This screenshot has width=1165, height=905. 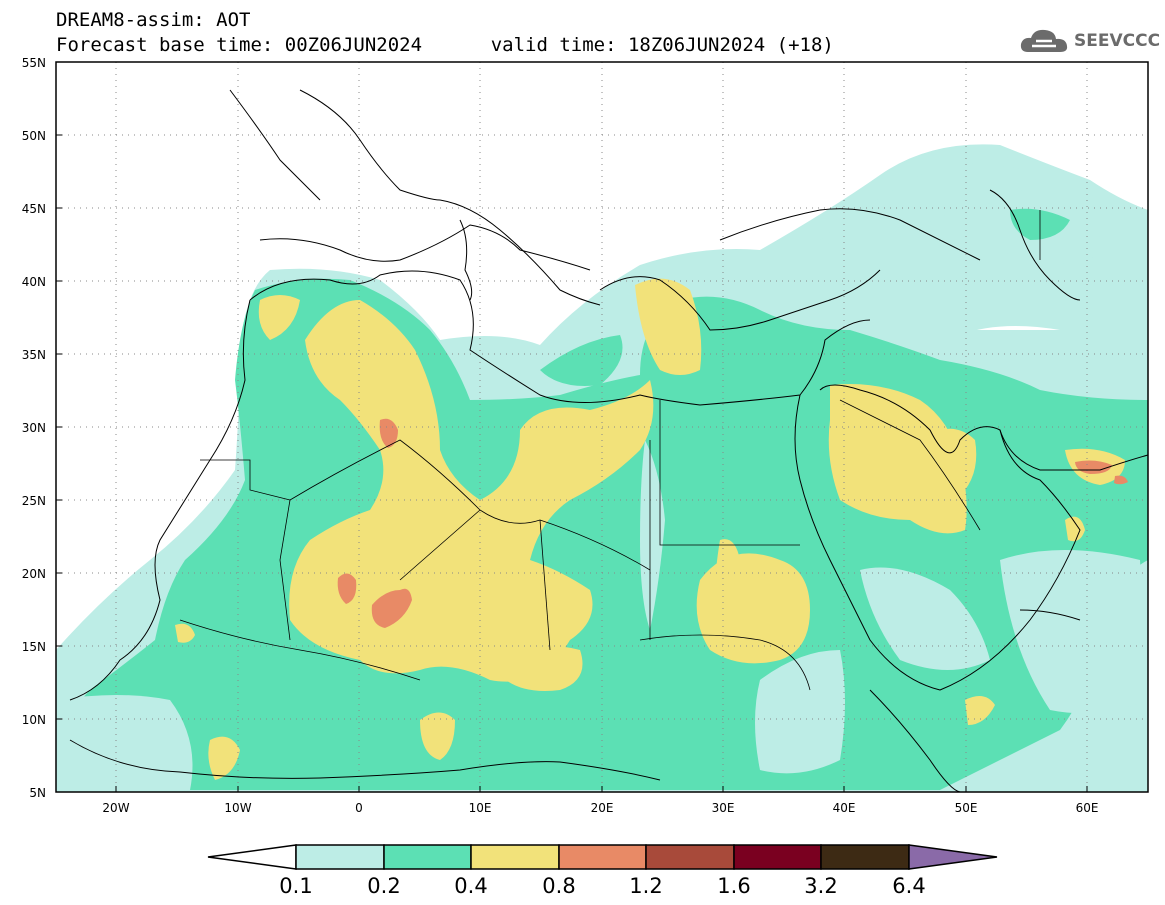 What do you see at coordinates (34, 501) in the screenshot?
I see `lat-tick: 25N` at bounding box center [34, 501].